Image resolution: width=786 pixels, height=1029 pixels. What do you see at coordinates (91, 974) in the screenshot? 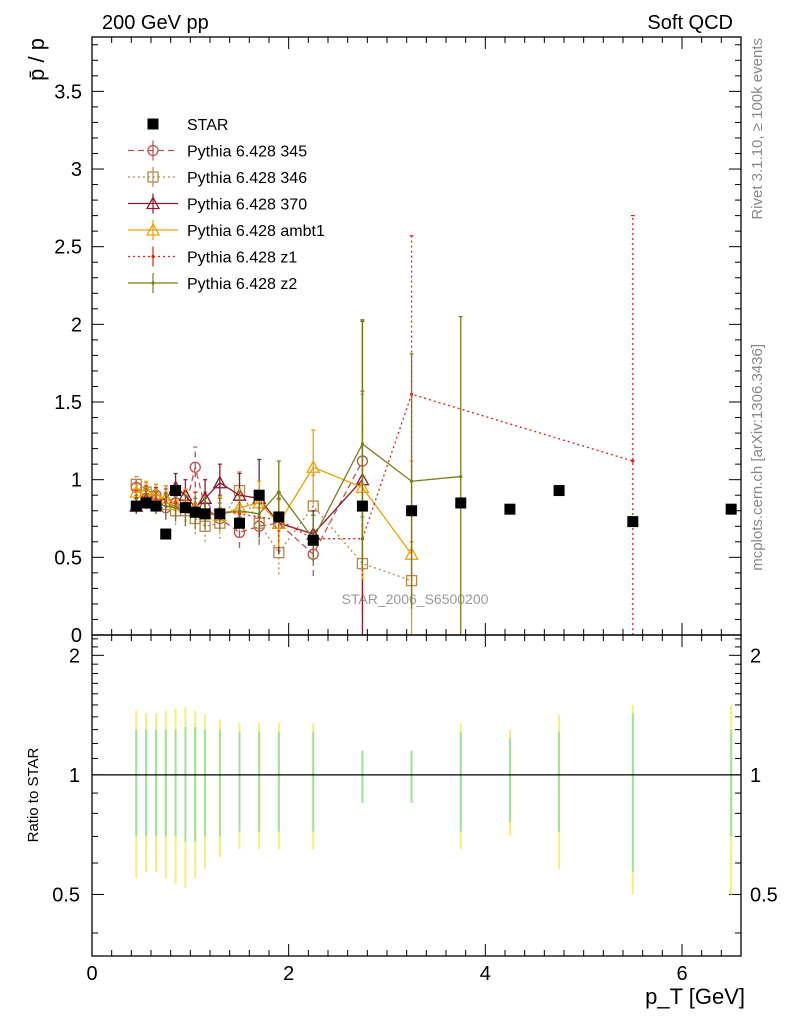
I see `x-tick-label: 0` at bounding box center [91, 974].